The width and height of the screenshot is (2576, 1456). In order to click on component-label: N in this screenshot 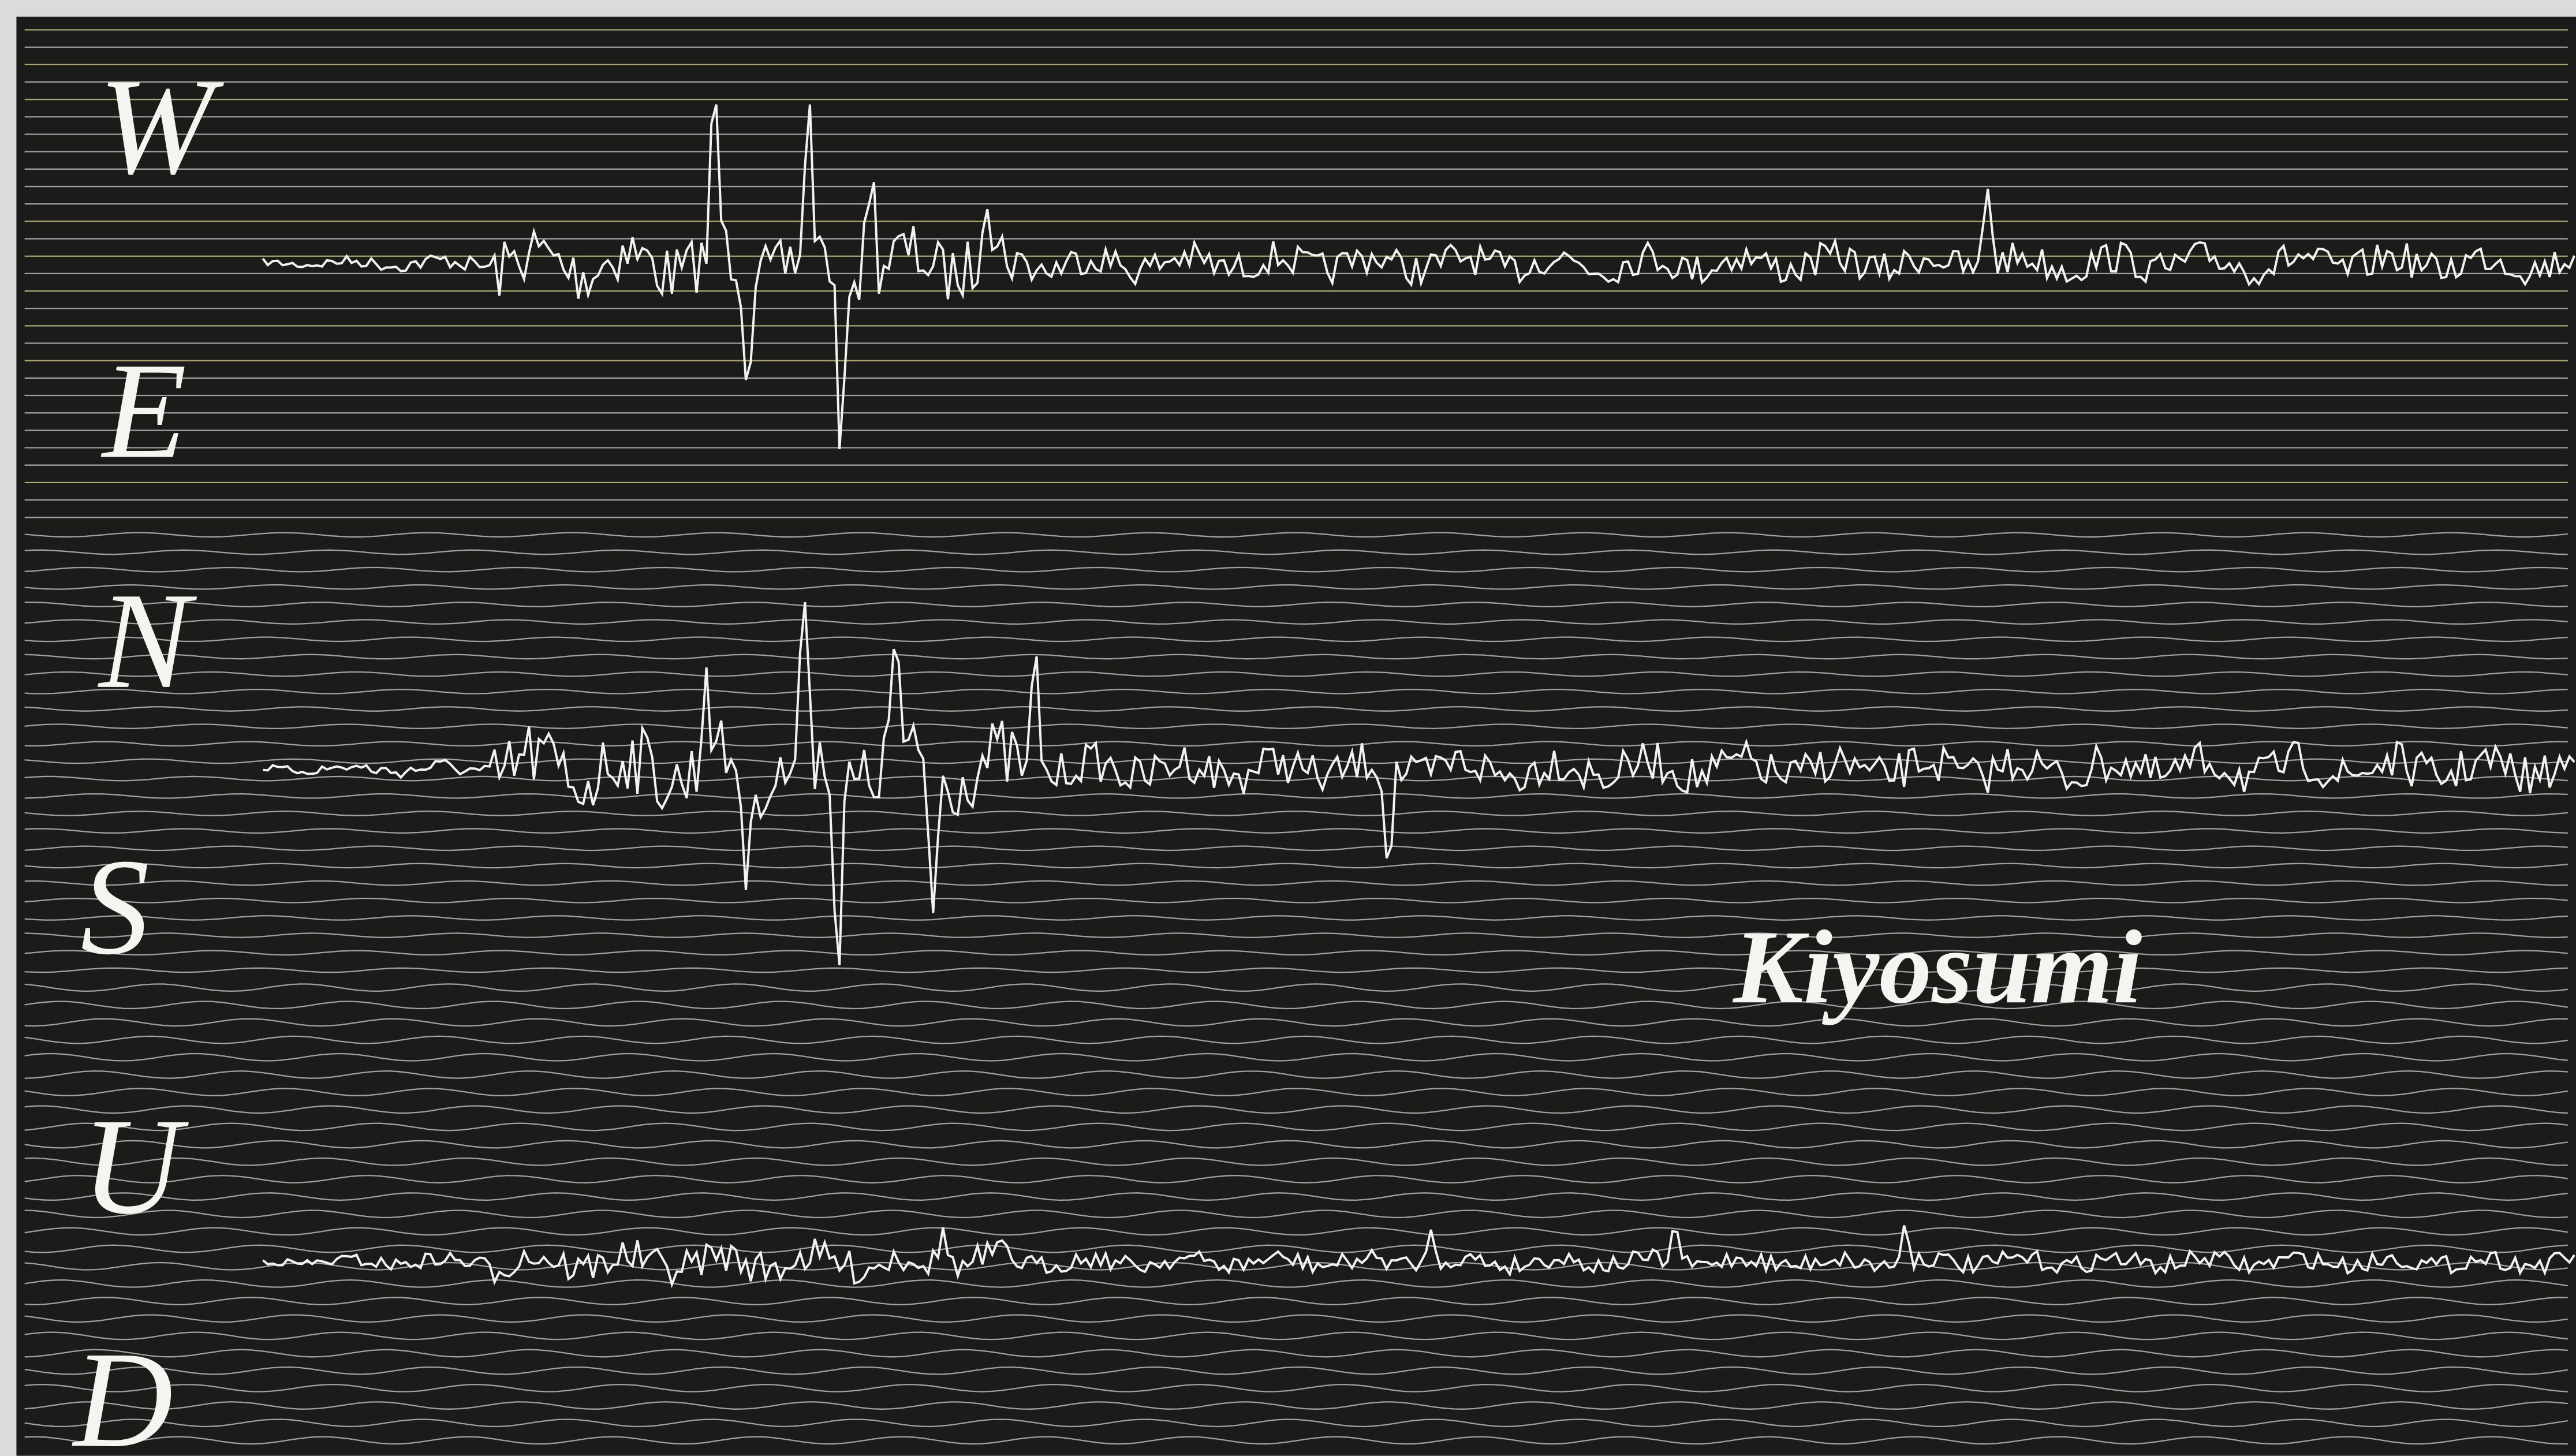, I will do `click(147, 640)`.